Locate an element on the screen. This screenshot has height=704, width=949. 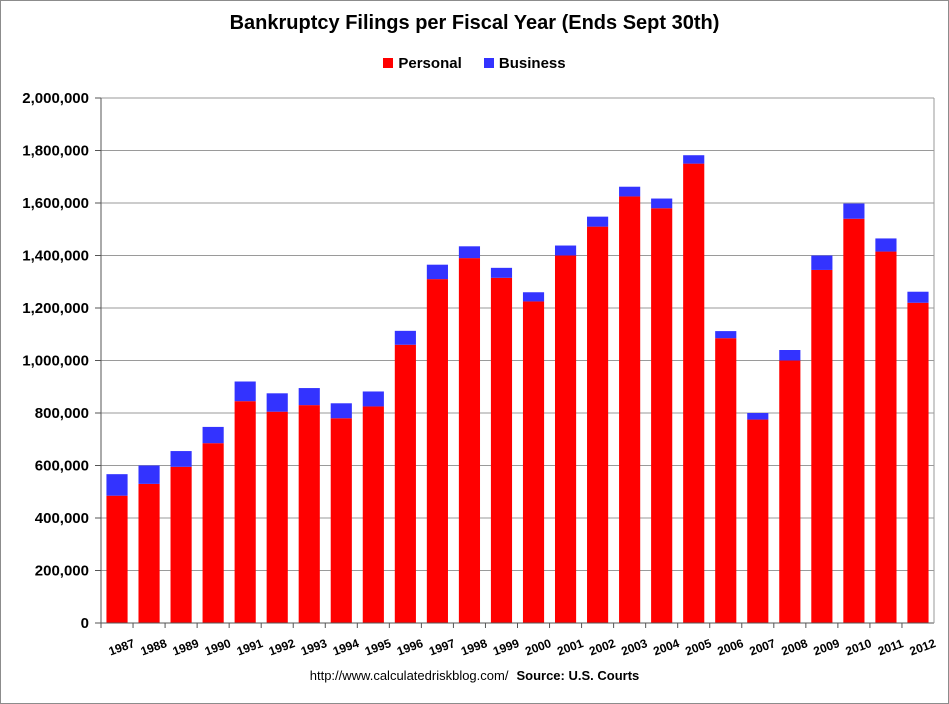
y-tick-label: 400,000 is located at coordinates (62, 518).